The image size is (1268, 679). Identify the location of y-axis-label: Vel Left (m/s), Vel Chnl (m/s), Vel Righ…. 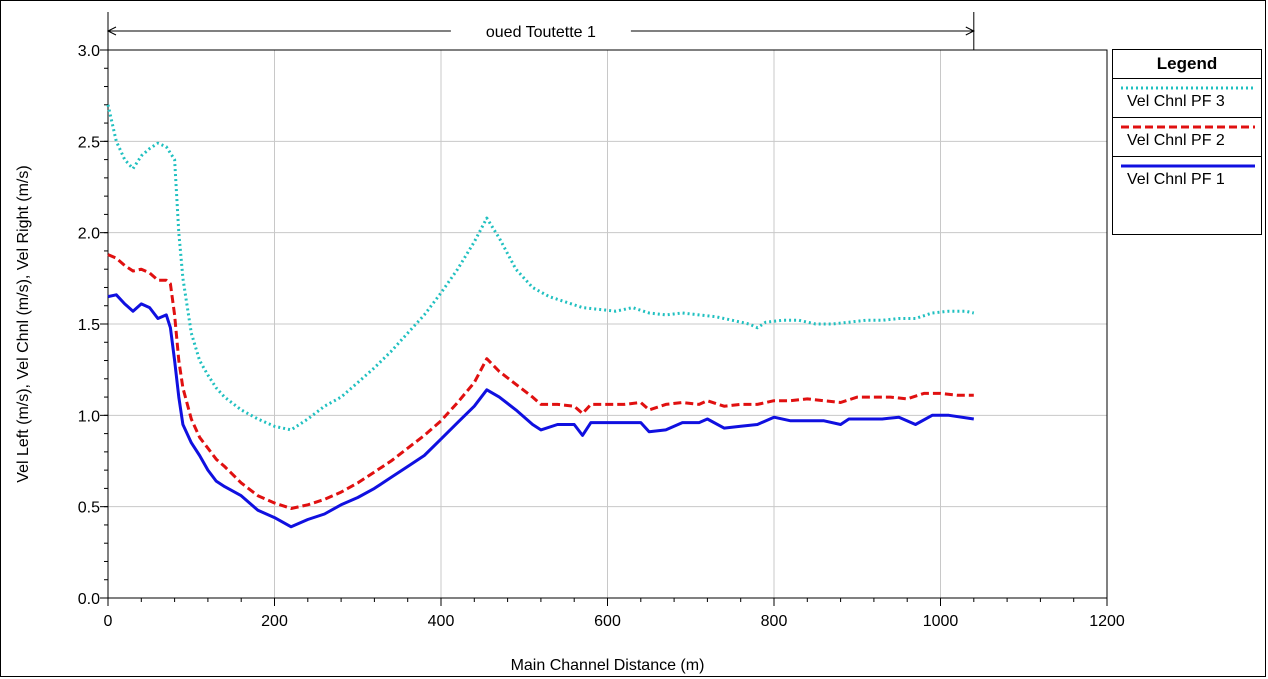
(23, 323).